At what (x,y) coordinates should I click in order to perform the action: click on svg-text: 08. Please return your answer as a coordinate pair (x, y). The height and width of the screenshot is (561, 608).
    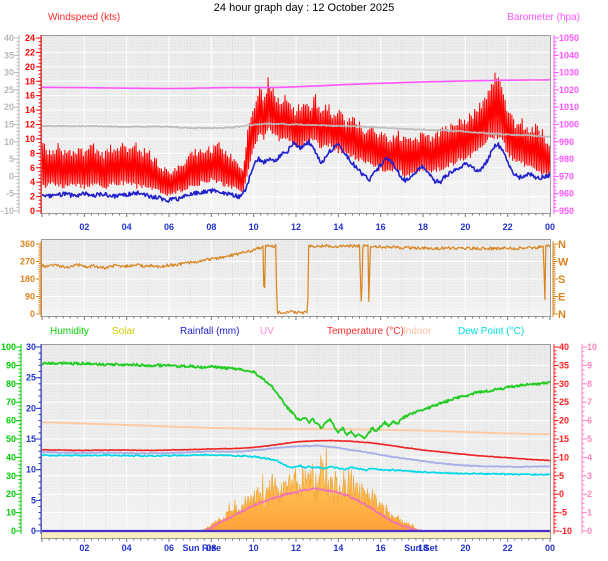
    Looking at the image, I should click on (211, 548).